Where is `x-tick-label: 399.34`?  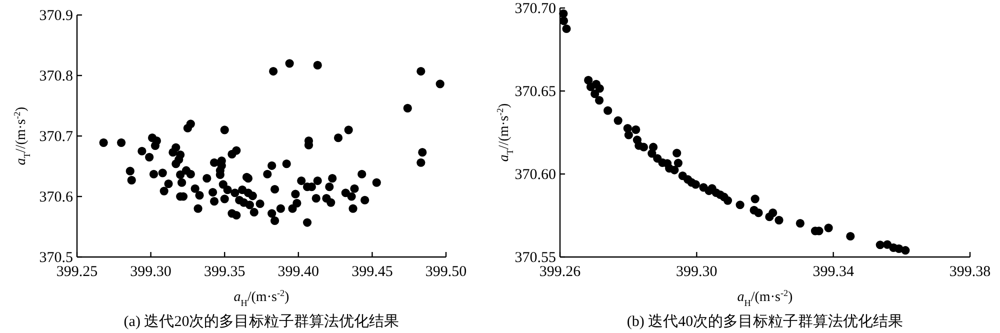
x-tick-label: 399.34 is located at coordinates (833, 272).